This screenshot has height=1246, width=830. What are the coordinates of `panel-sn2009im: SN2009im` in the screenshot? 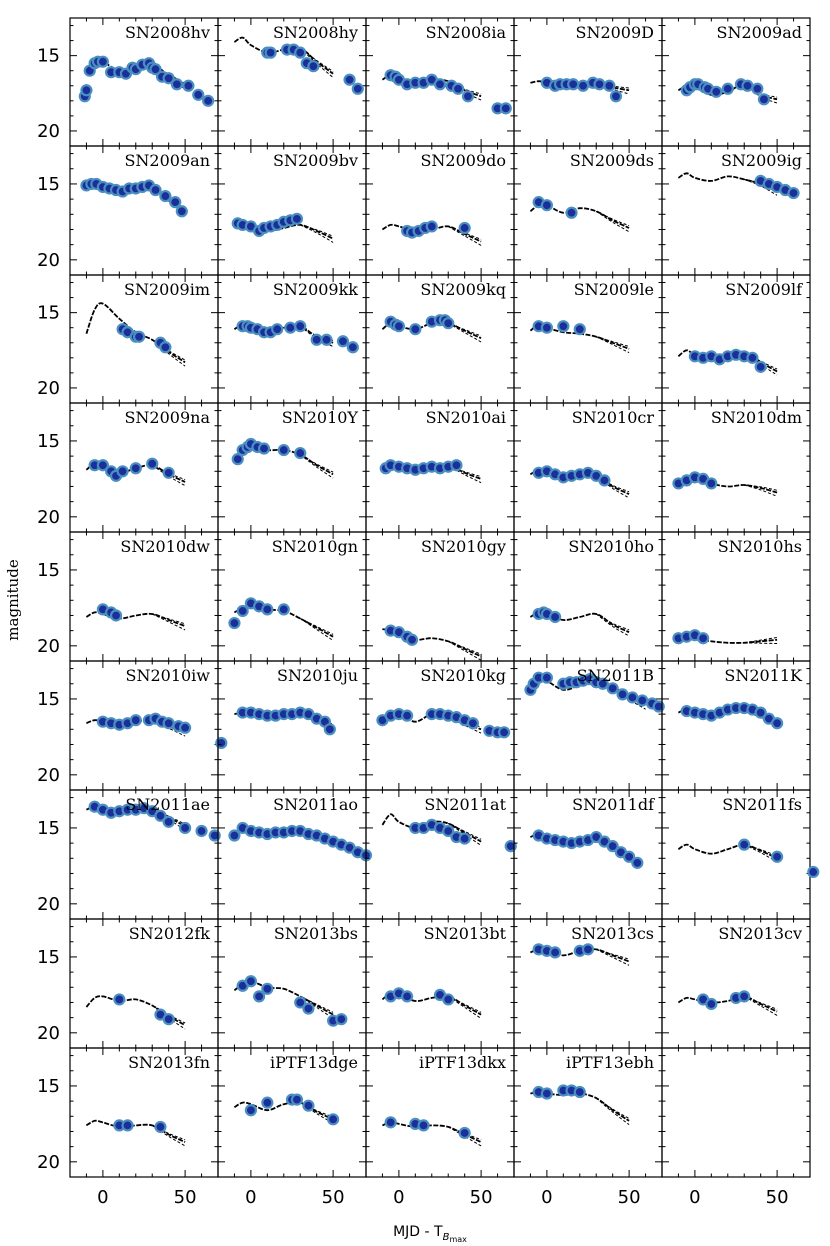 It's located at (144, 339).